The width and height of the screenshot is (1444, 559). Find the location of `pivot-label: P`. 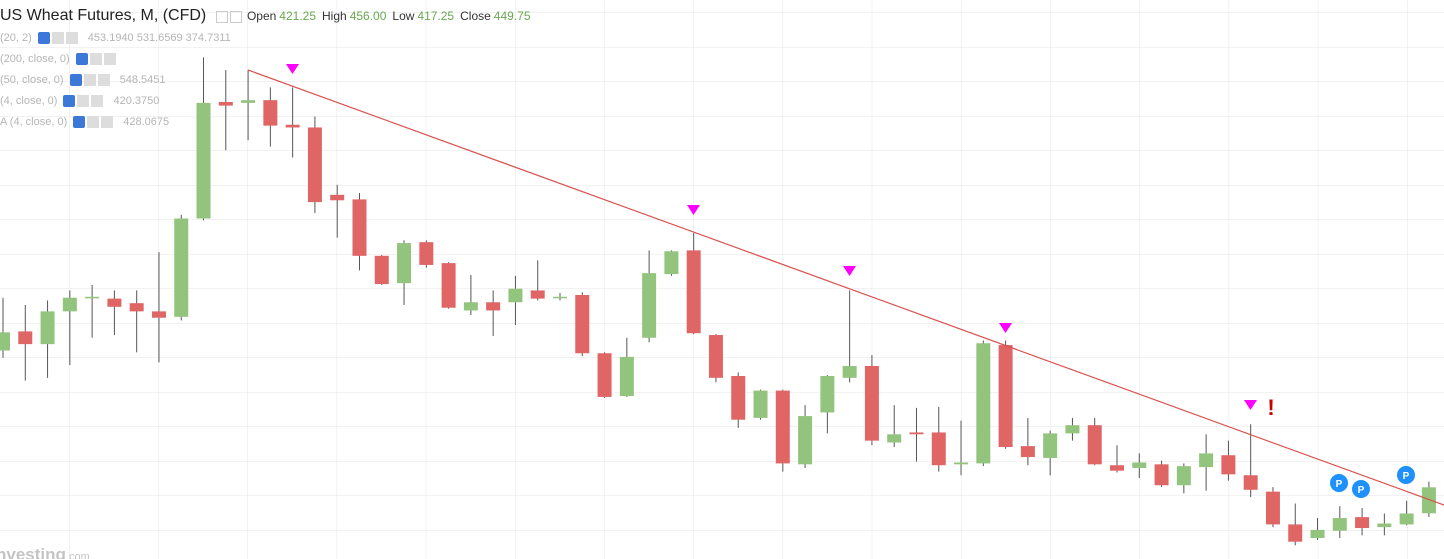

pivot-label: P is located at coordinates (1406, 476).